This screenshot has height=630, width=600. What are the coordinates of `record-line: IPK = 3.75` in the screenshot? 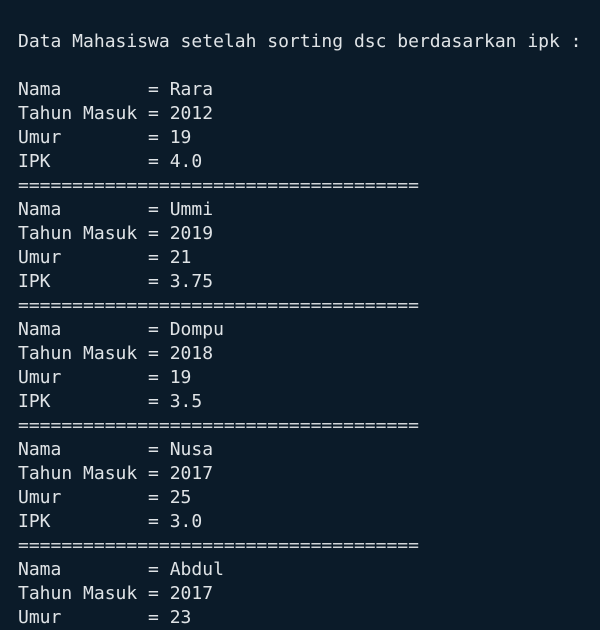 It's located at (116, 281).